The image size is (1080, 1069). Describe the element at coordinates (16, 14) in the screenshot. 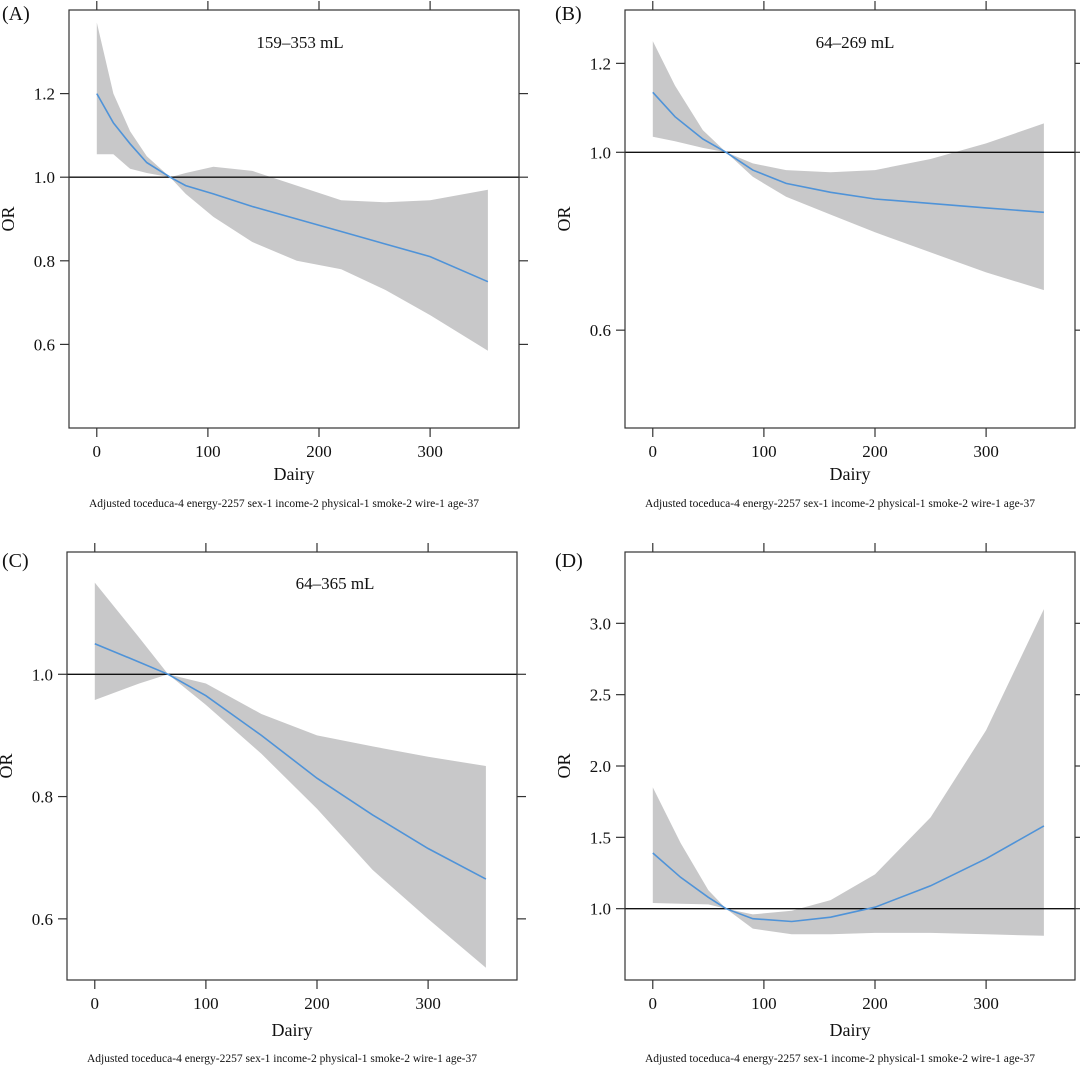

I see `panel-label: (A)` at that location.